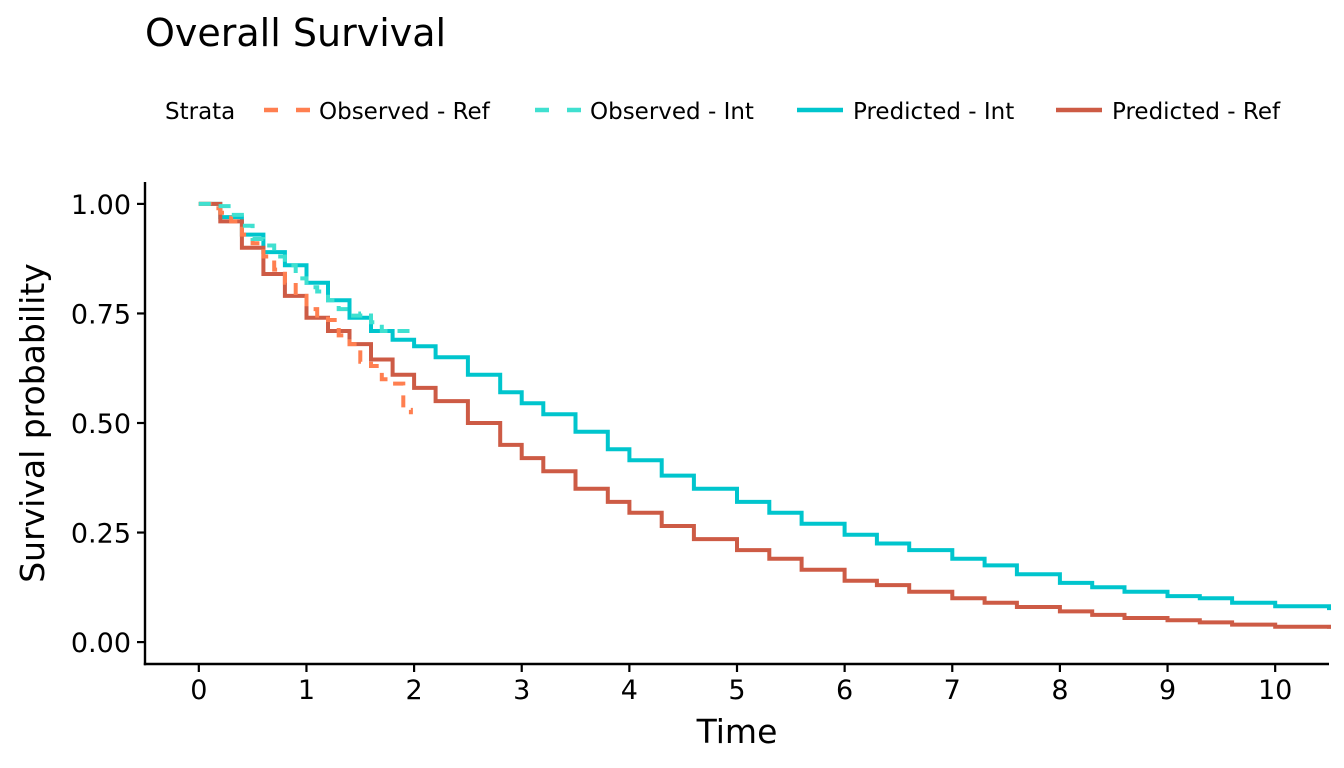 The height and width of the screenshot is (768, 1344). What do you see at coordinates (952, 690) in the screenshot?
I see `x-tick-label-7: 7` at bounding box center [952, 690].